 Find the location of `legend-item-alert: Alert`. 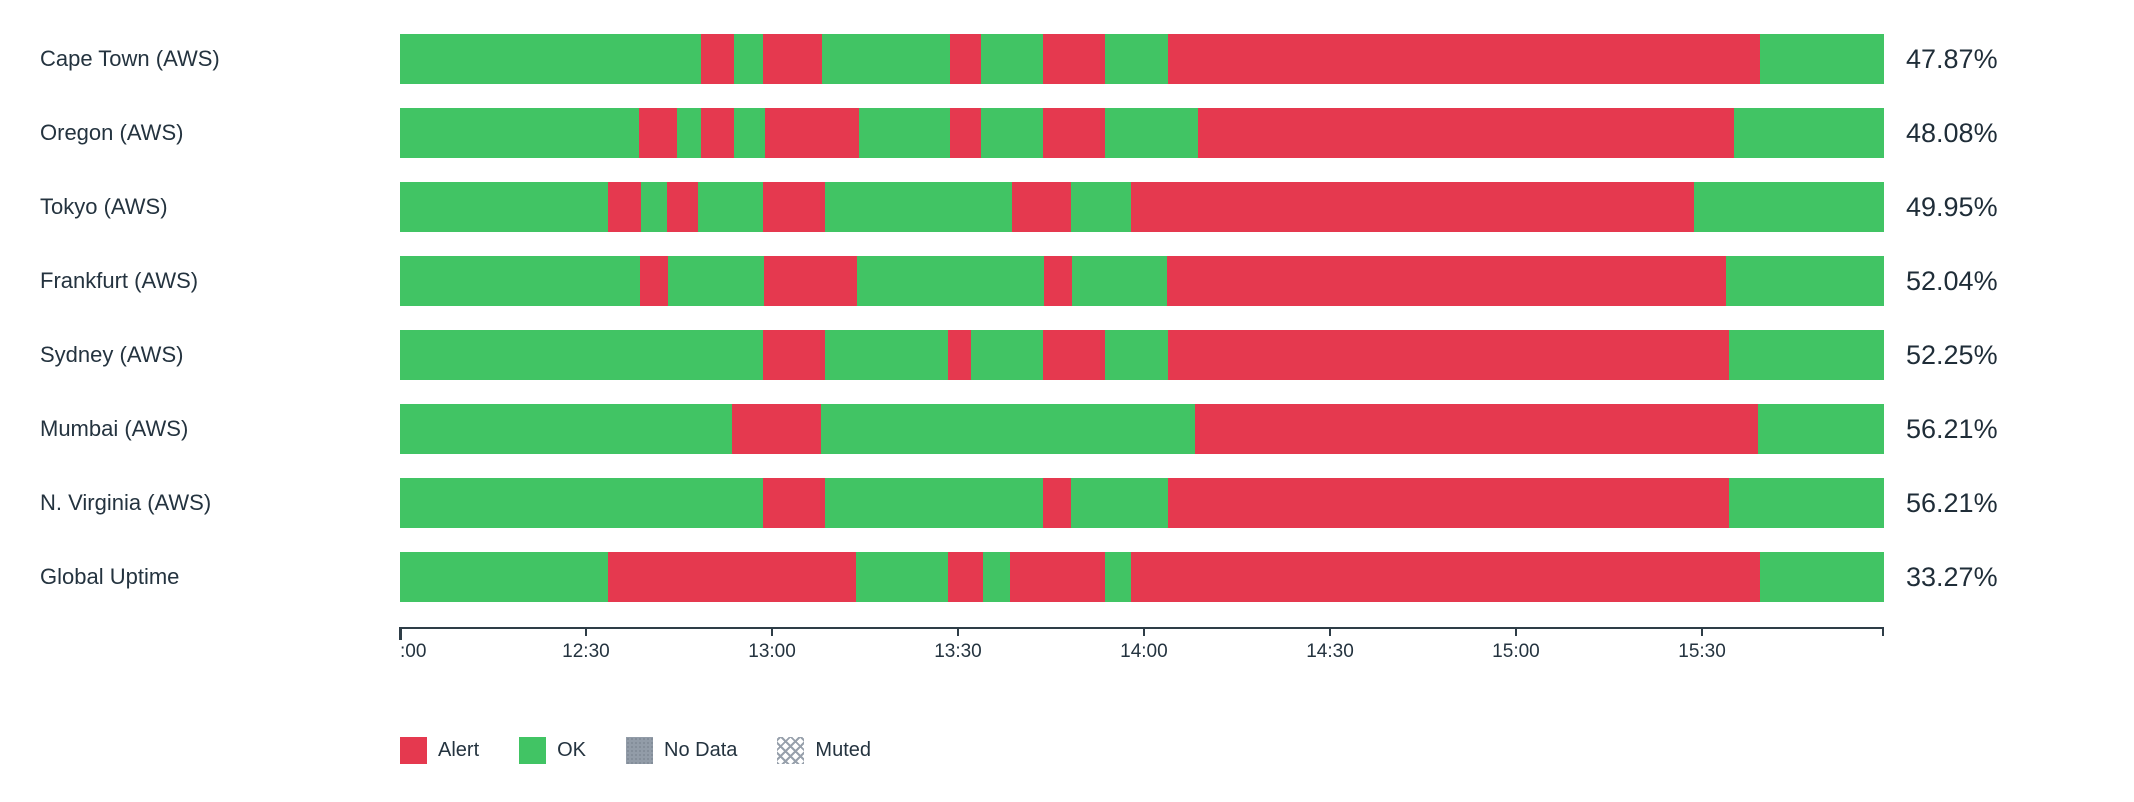

legend-item-alert: Alert is located at coordinates (439, 750).